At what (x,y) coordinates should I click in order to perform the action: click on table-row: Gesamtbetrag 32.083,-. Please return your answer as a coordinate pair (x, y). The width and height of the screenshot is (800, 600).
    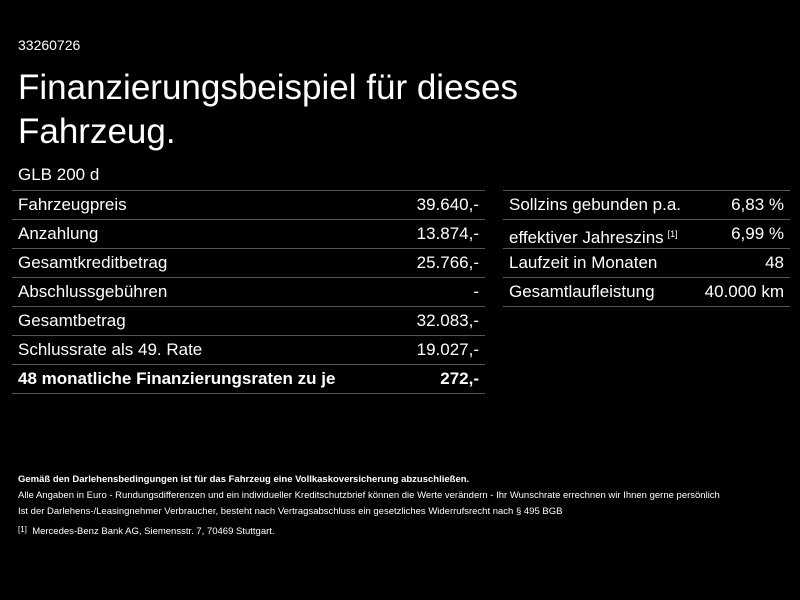
    Looking at the image, I should click on (248, 321).